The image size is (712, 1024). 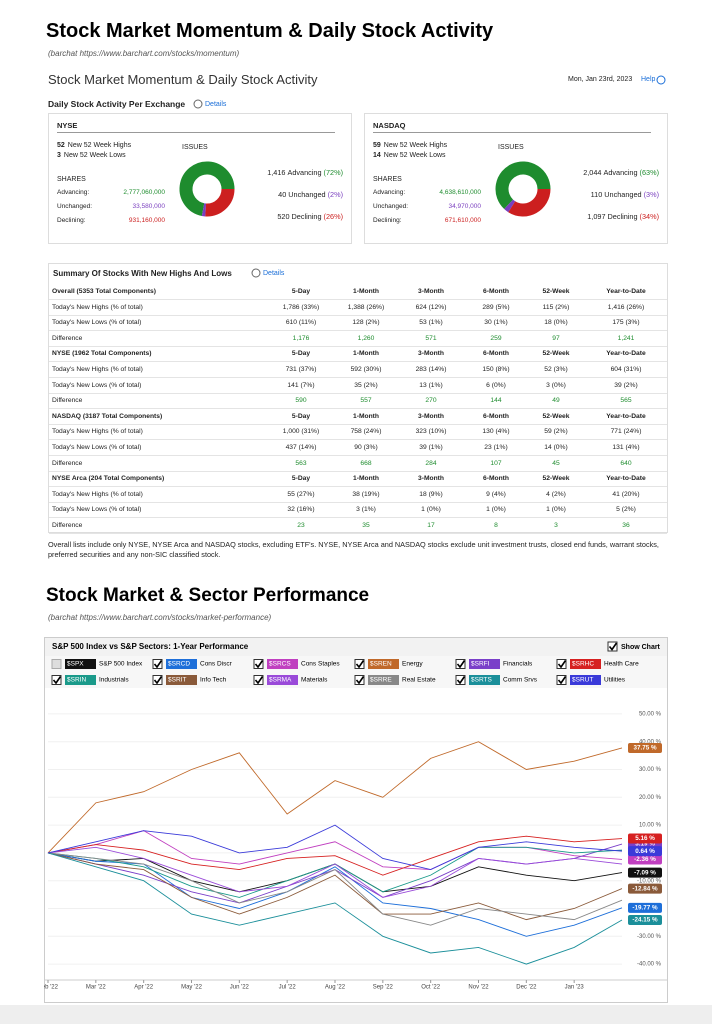 What do you see at coordinates (195, 147) in the screenshot?
I see `issues-heading: ISSUES` at bounding box center [195, 147].